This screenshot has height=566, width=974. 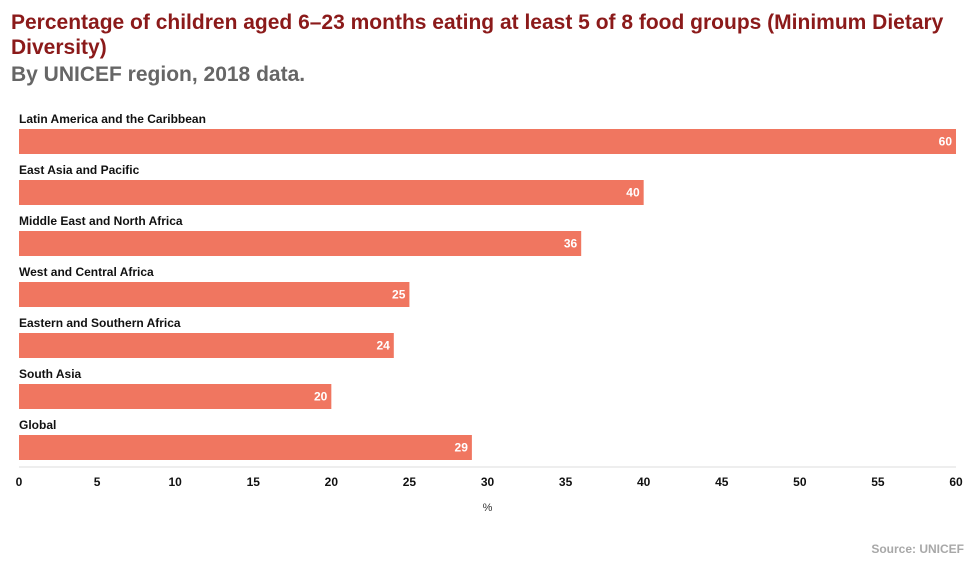 I want to click on category-label: South Asia, so click(x=50, y=374).